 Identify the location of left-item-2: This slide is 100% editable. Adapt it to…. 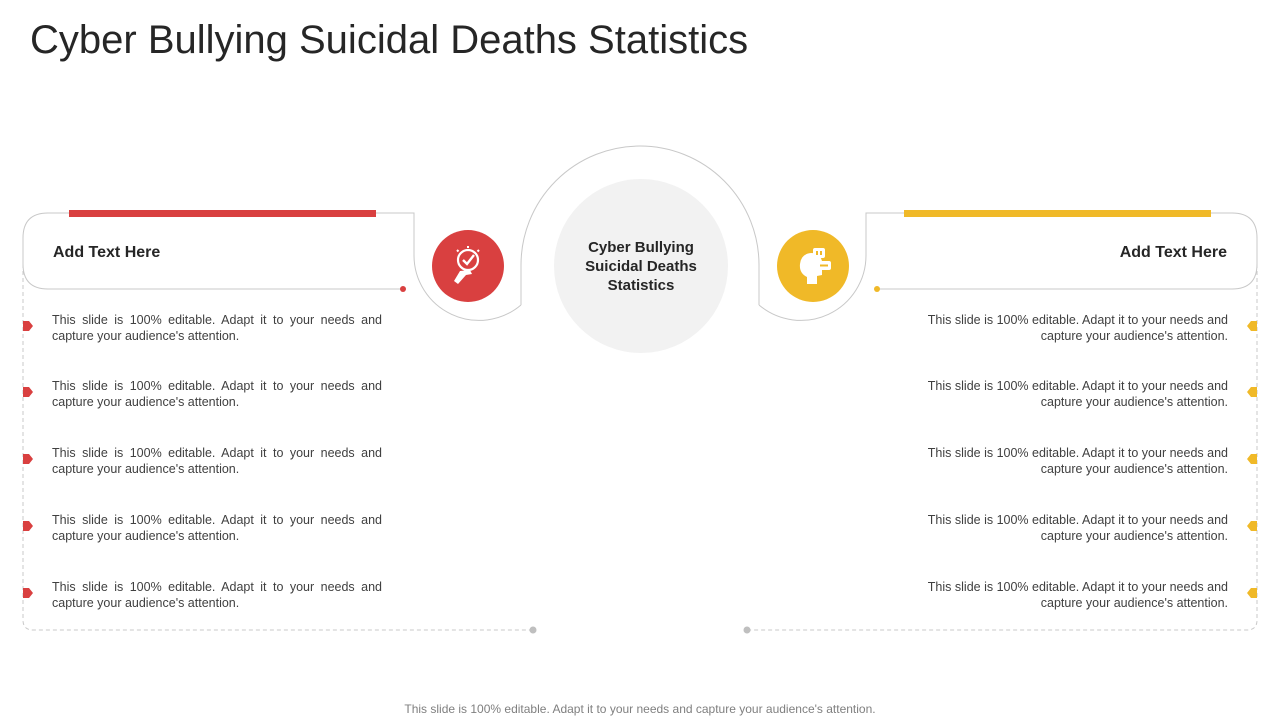
(217, 394).